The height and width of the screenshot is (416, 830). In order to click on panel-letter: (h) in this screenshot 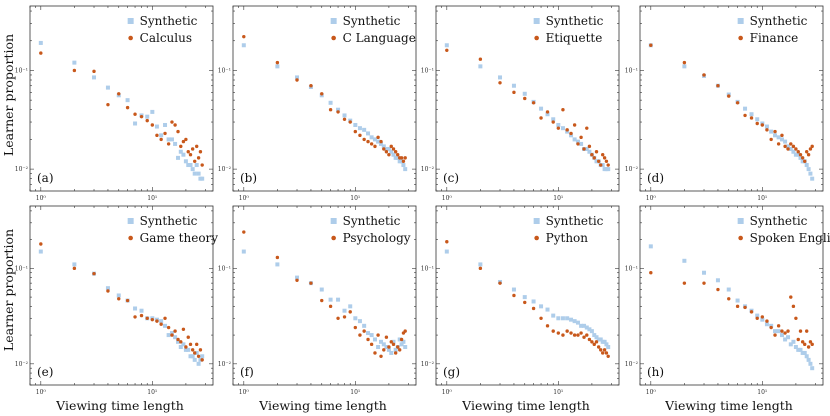, I will do `click(655, 372)`.